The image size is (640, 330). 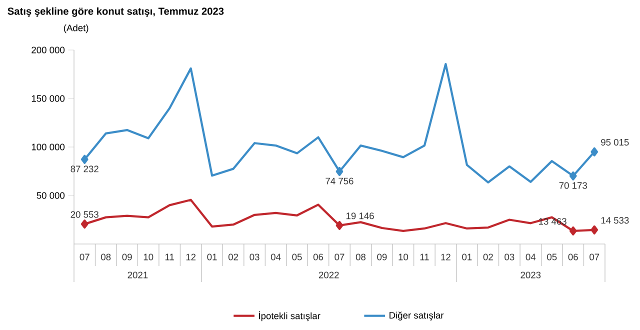 I want to click on text: 2022, so click(x=328, y=275).